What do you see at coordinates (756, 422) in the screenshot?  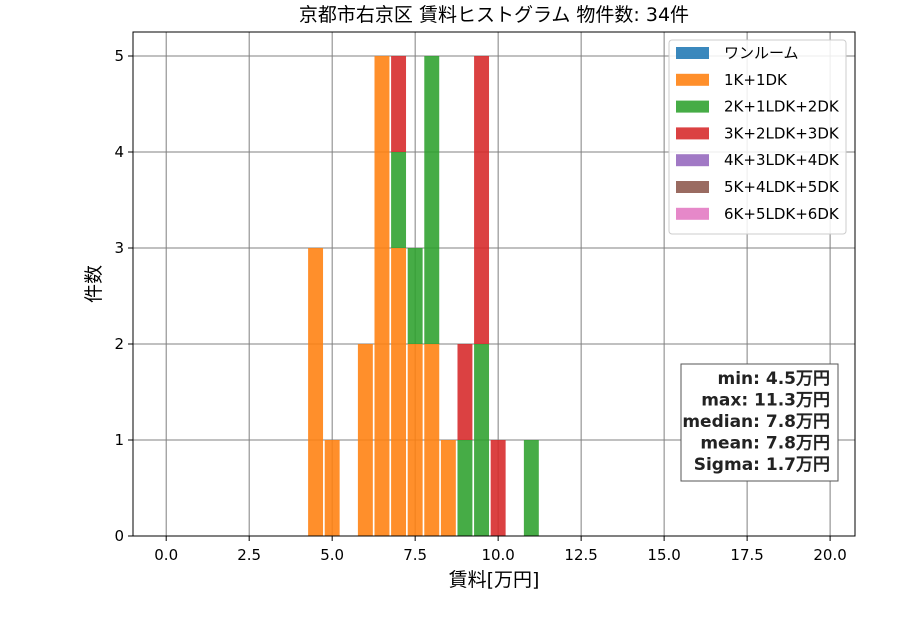 I see `stats-line: median: 7.8万円` at bounding box center [756, 422].